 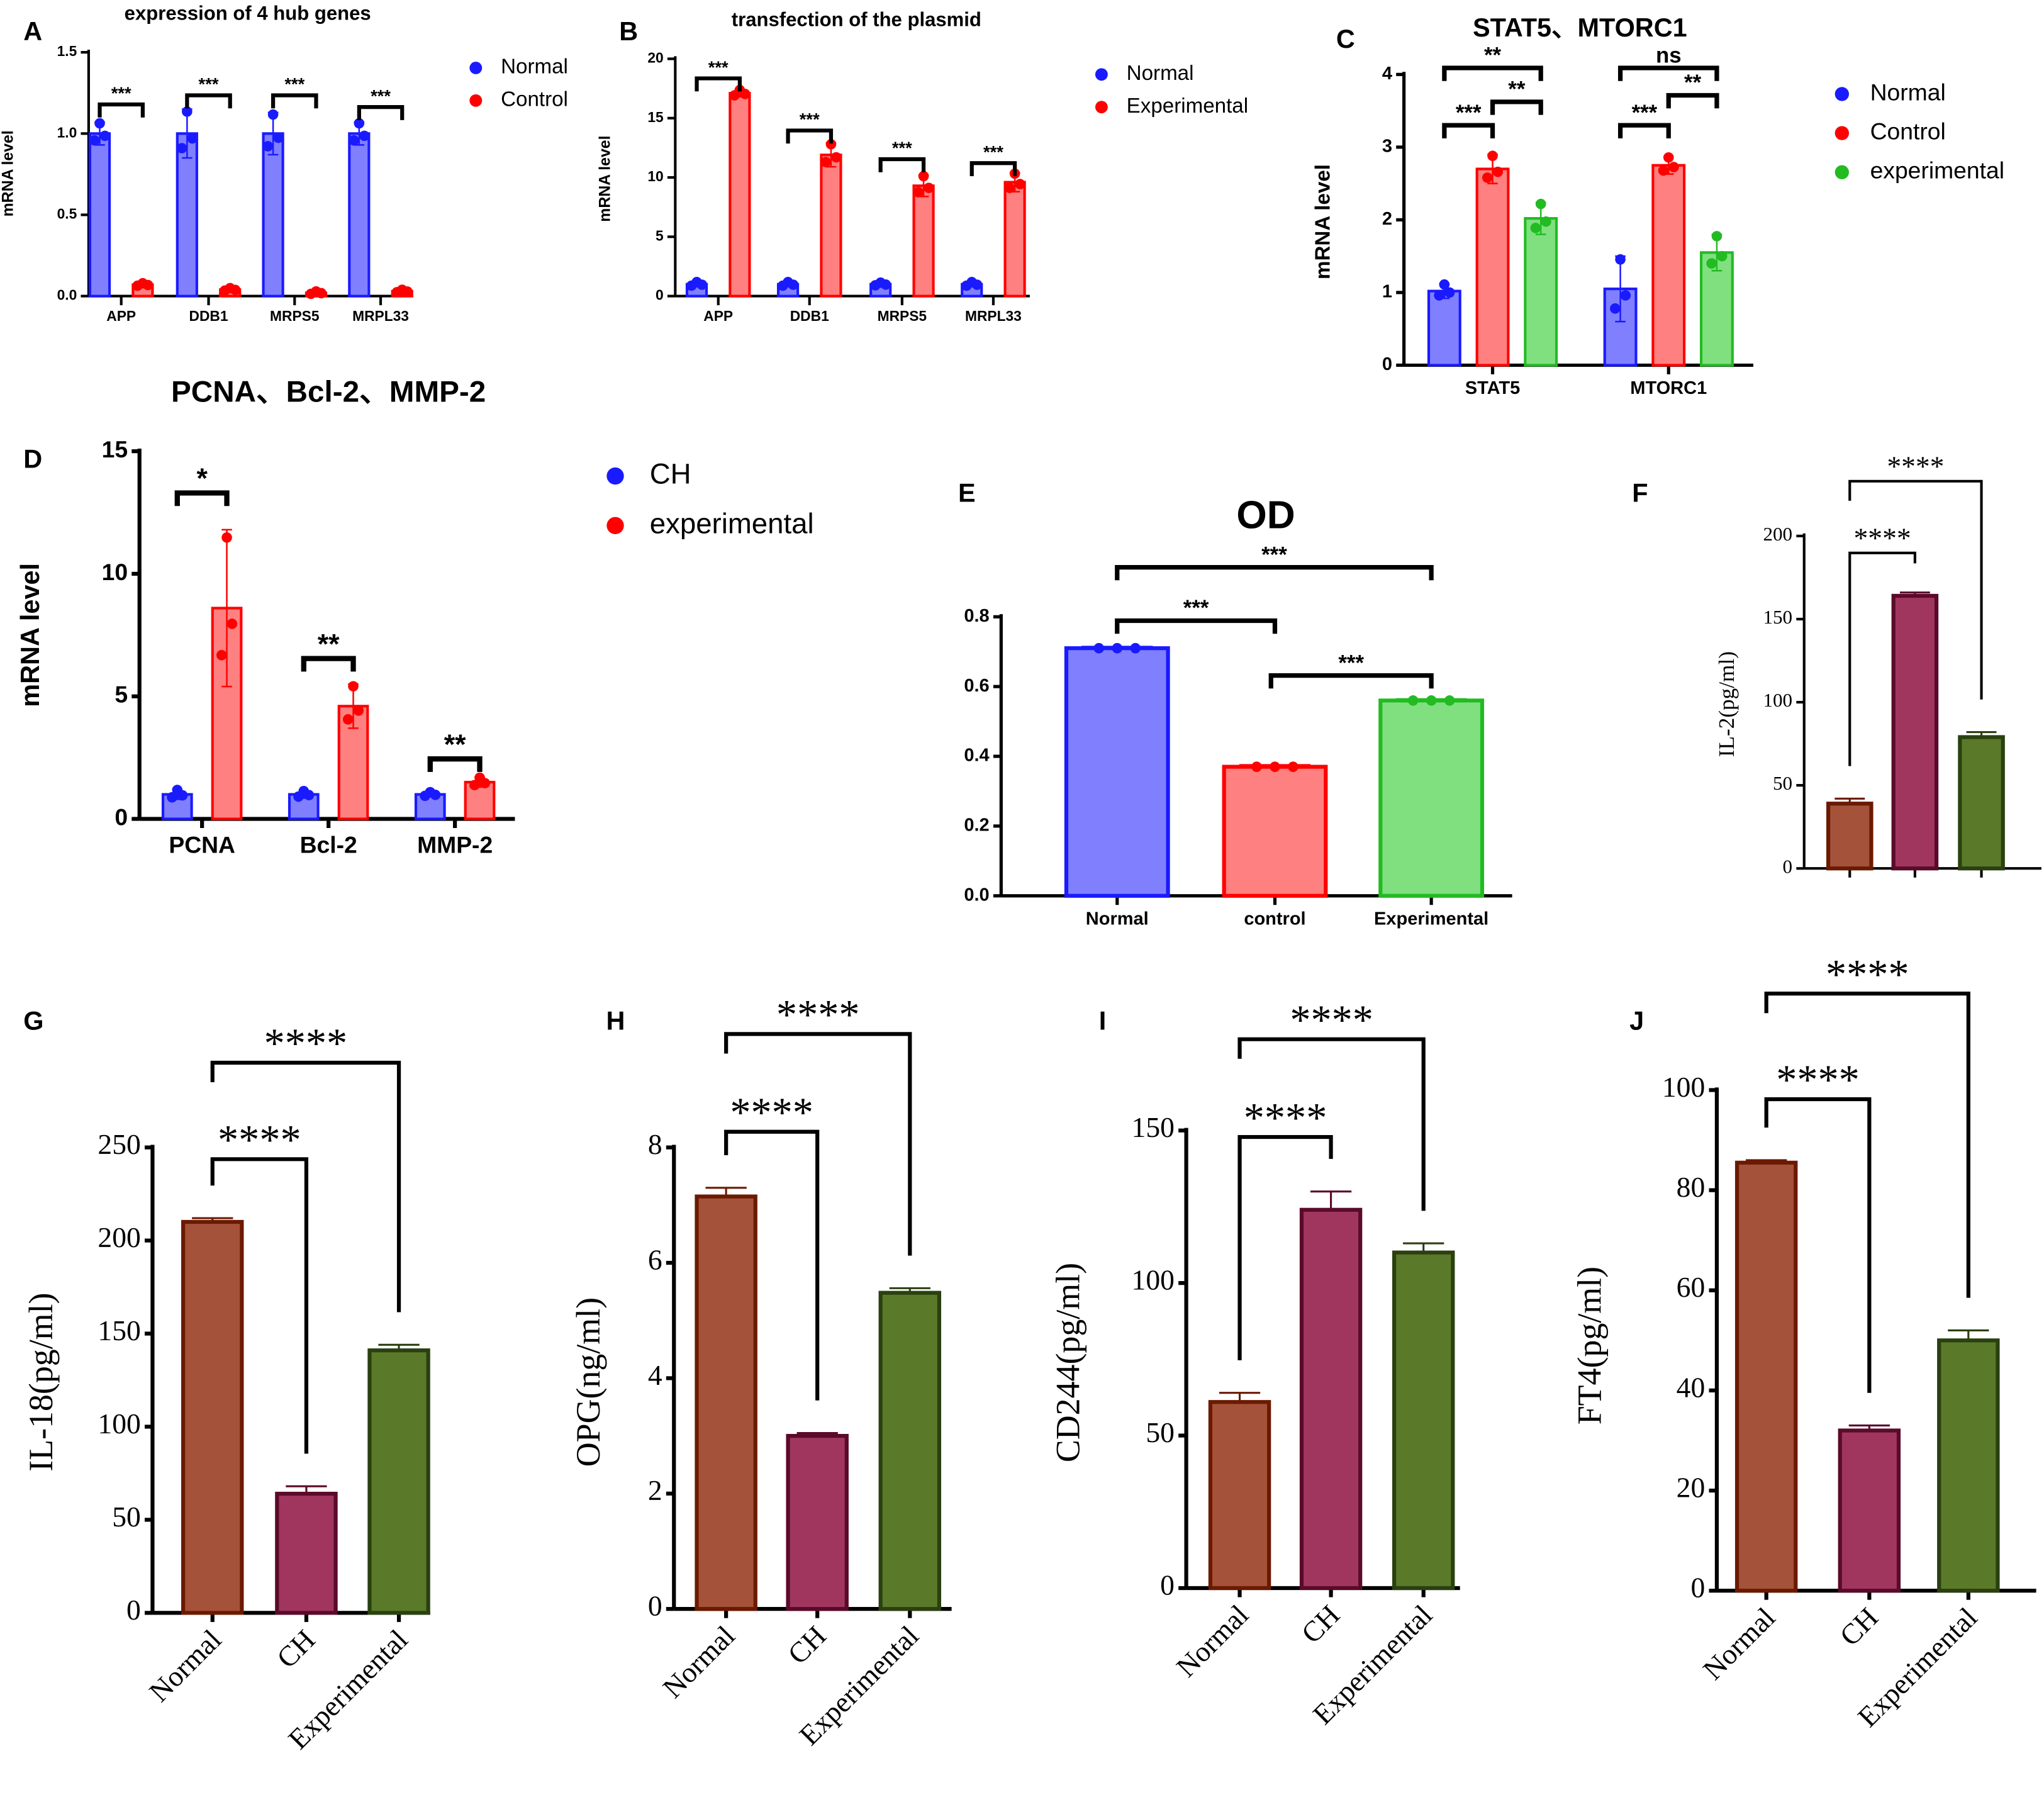 What do you see at coordinates (248, 13) in the screenshot?
I see `chart-title: expression of 4 hub genes` at bounding box center [248, 13].